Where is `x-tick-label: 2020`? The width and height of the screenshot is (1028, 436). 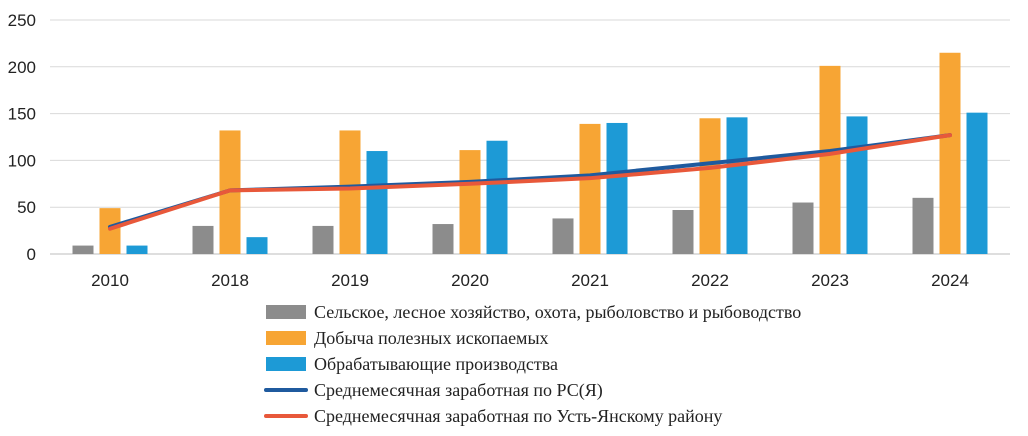
x-tick-label: 2020 is located at coordinates (470, 280).